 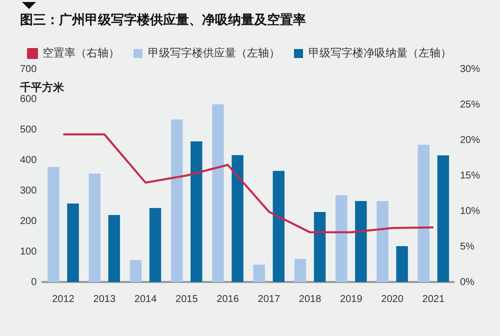 What do you see at coordinates (470, 140) in the screenshot?
I see `y2-tick-label: 20%` at bounding box center [470, 140].